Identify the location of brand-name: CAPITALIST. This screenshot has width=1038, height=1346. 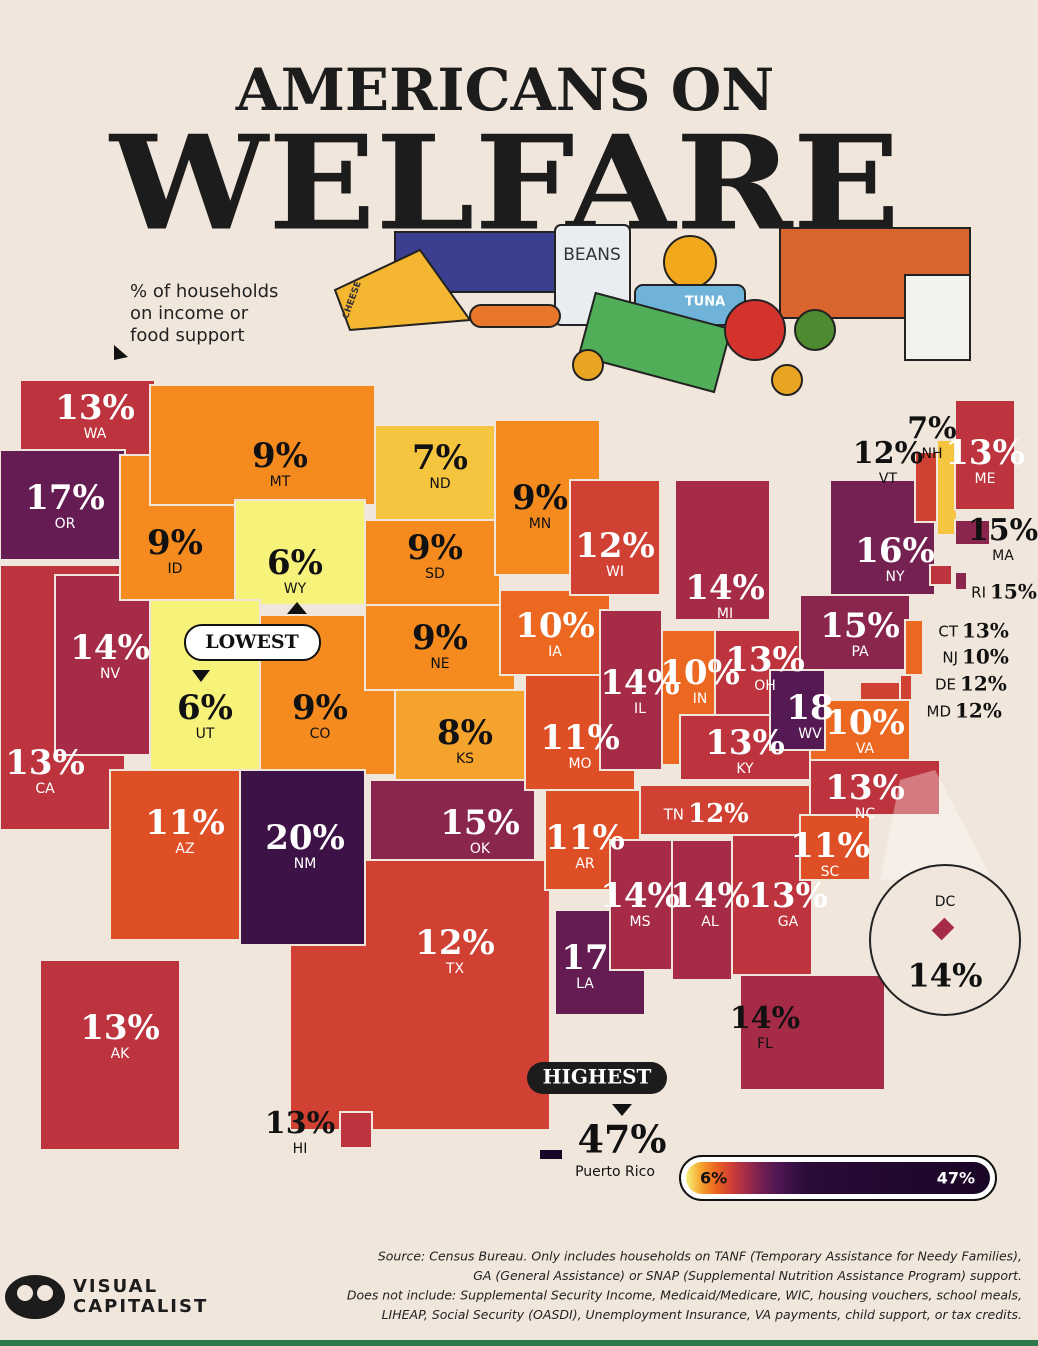
(140, 1306).